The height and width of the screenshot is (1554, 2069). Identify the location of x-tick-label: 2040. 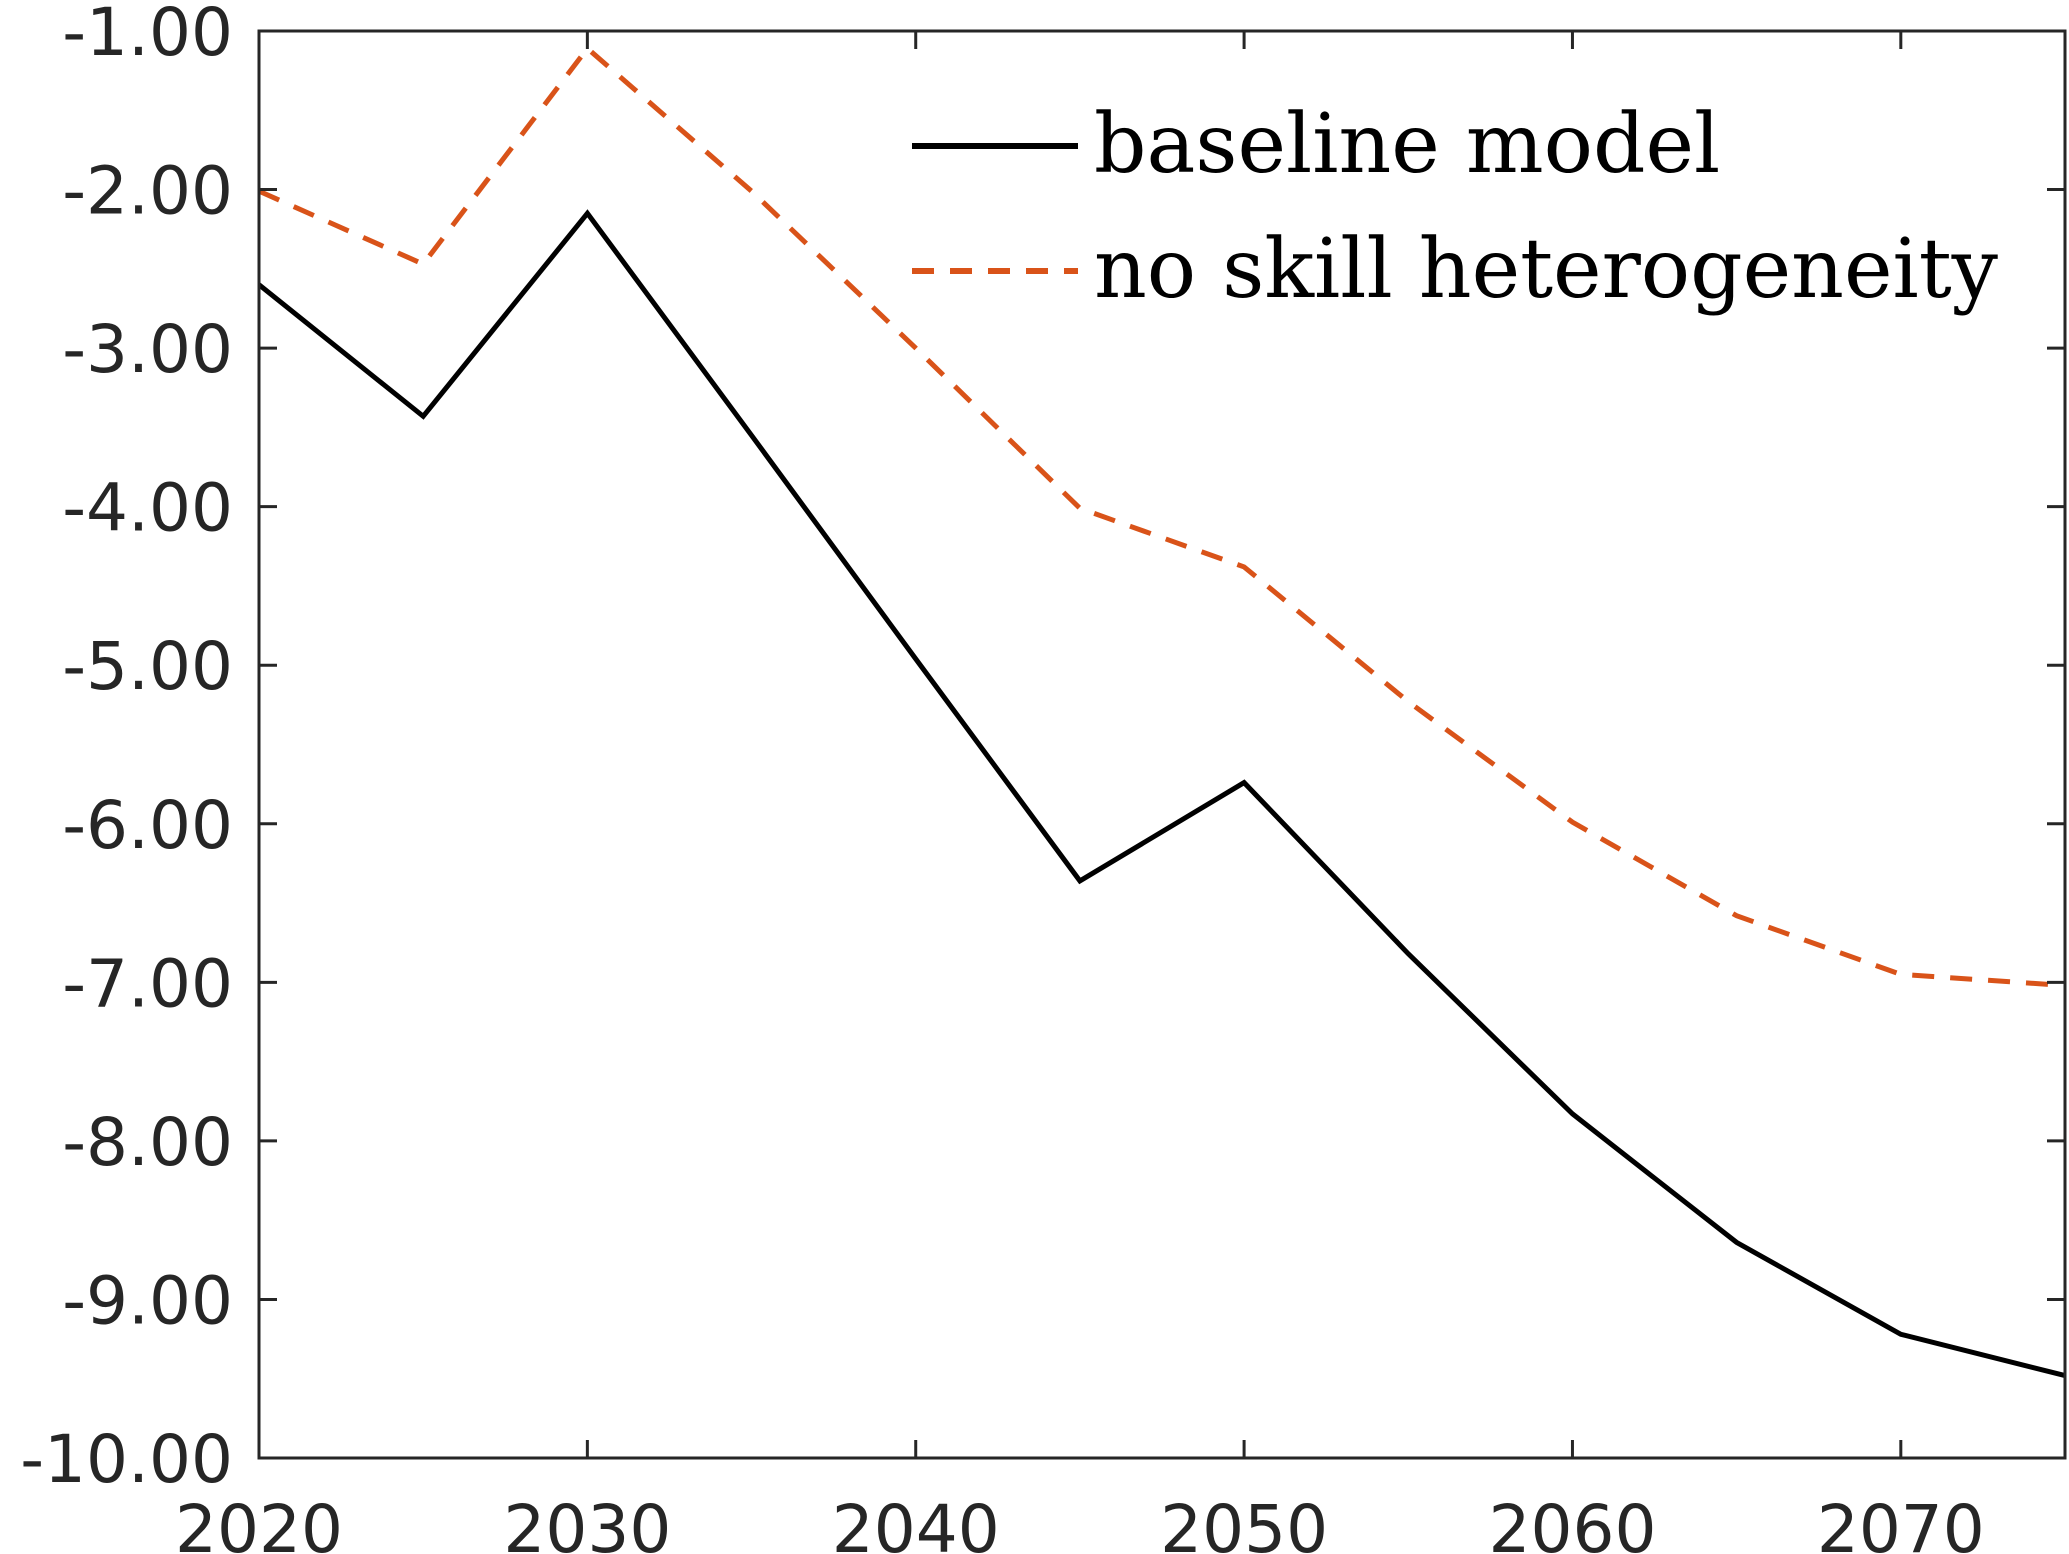
(916, 1522).